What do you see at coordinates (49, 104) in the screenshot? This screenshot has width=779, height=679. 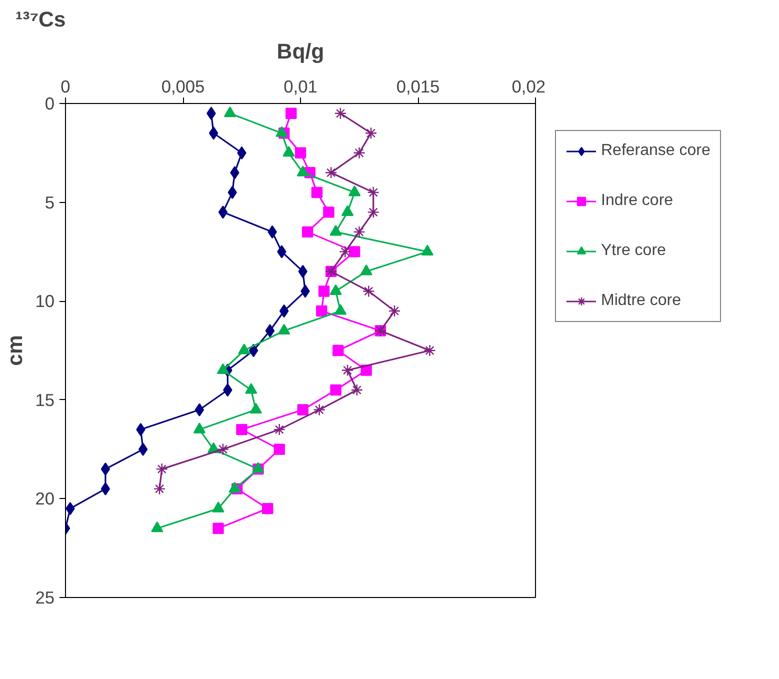 I see `y-tick-label: 0` at bounding box center [49, 104].